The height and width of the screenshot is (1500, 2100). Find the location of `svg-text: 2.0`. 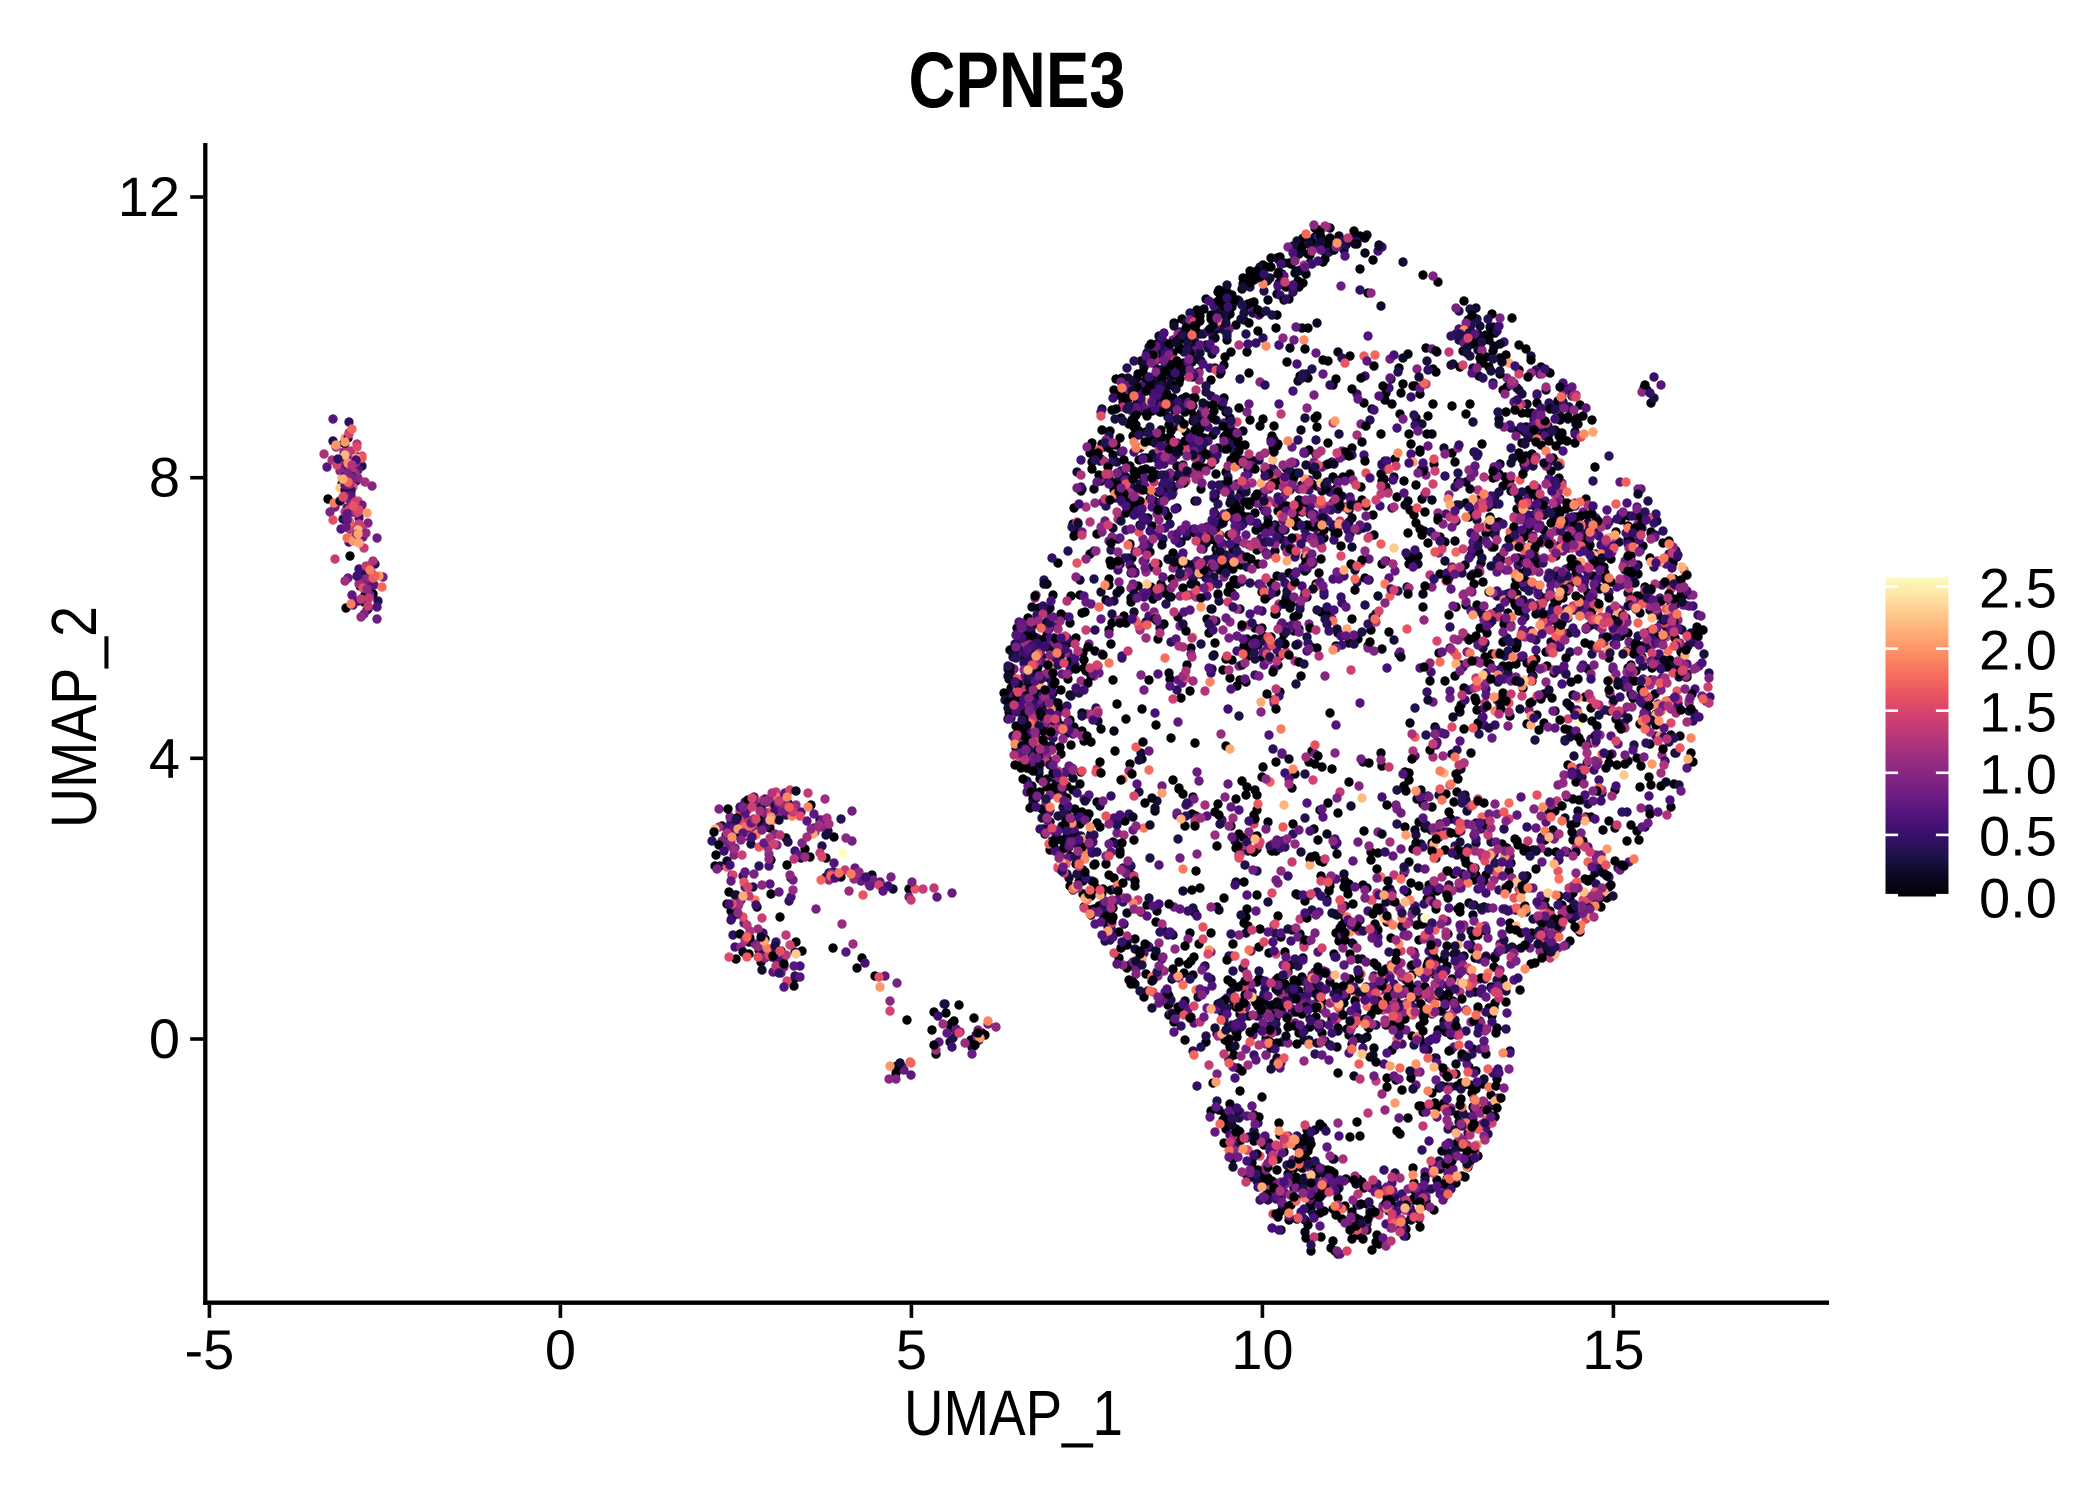

svg-text: 2.0 is located at coordinates (2018, 649).